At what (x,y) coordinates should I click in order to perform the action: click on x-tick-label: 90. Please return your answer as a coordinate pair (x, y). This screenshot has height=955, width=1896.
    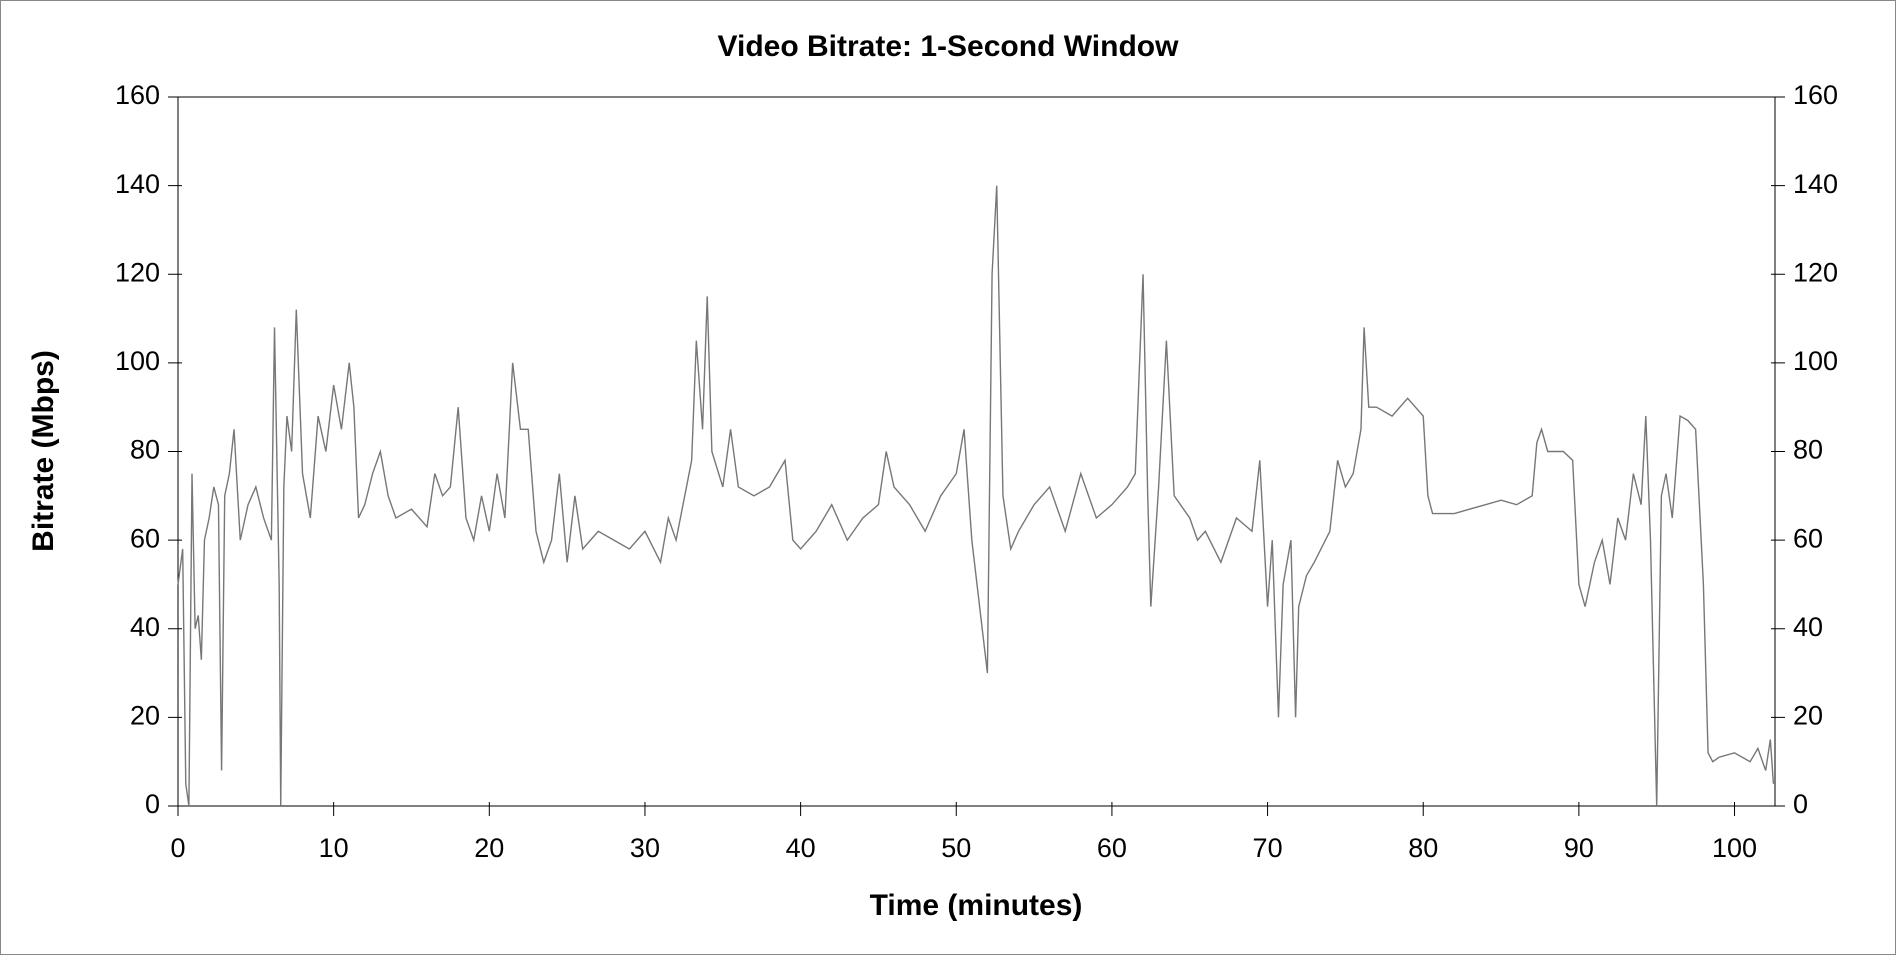
    Looking at the image, I should click on (1579, 848).